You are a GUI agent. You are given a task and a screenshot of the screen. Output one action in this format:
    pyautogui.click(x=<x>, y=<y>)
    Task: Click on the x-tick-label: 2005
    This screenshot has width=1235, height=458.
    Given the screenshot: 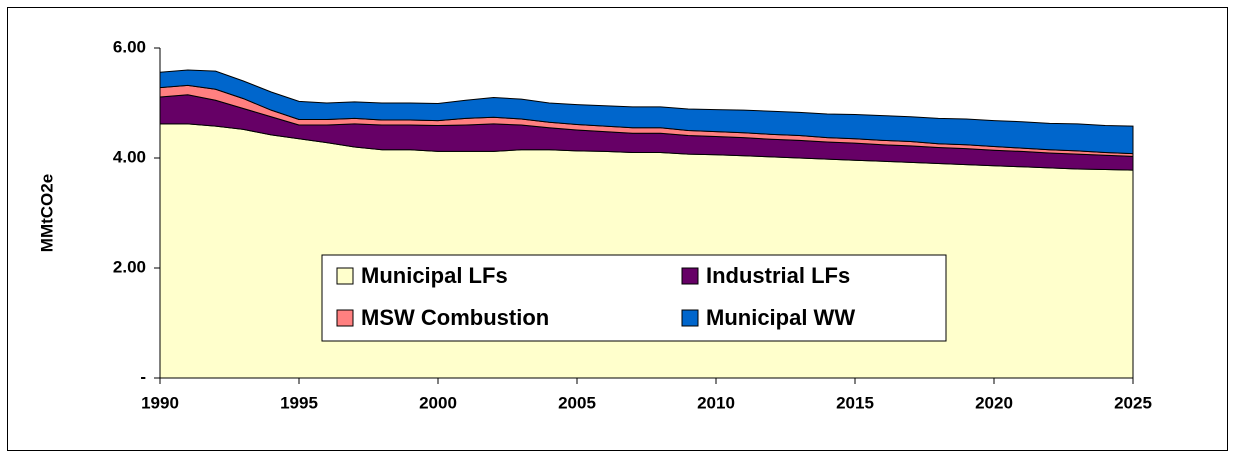 What is the action you would take?
    pyautogui.click(x=577, y=402)
    